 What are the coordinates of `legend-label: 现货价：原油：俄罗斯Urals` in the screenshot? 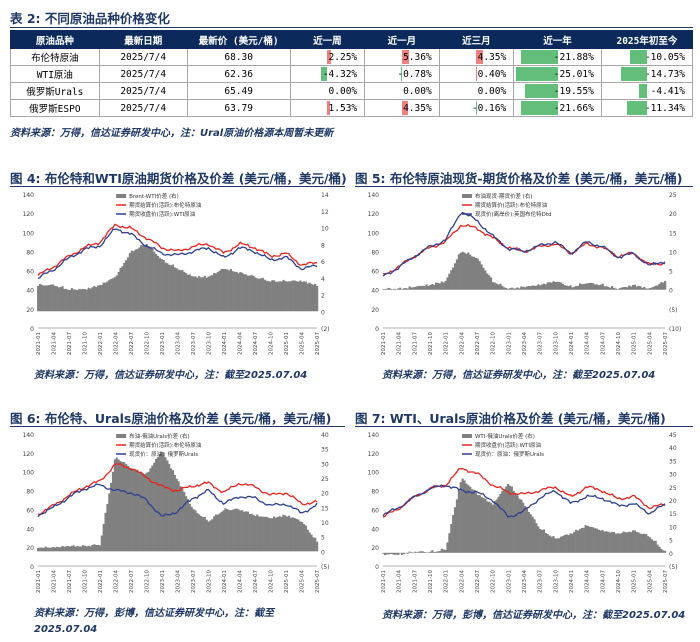 It's located at (509, 454).